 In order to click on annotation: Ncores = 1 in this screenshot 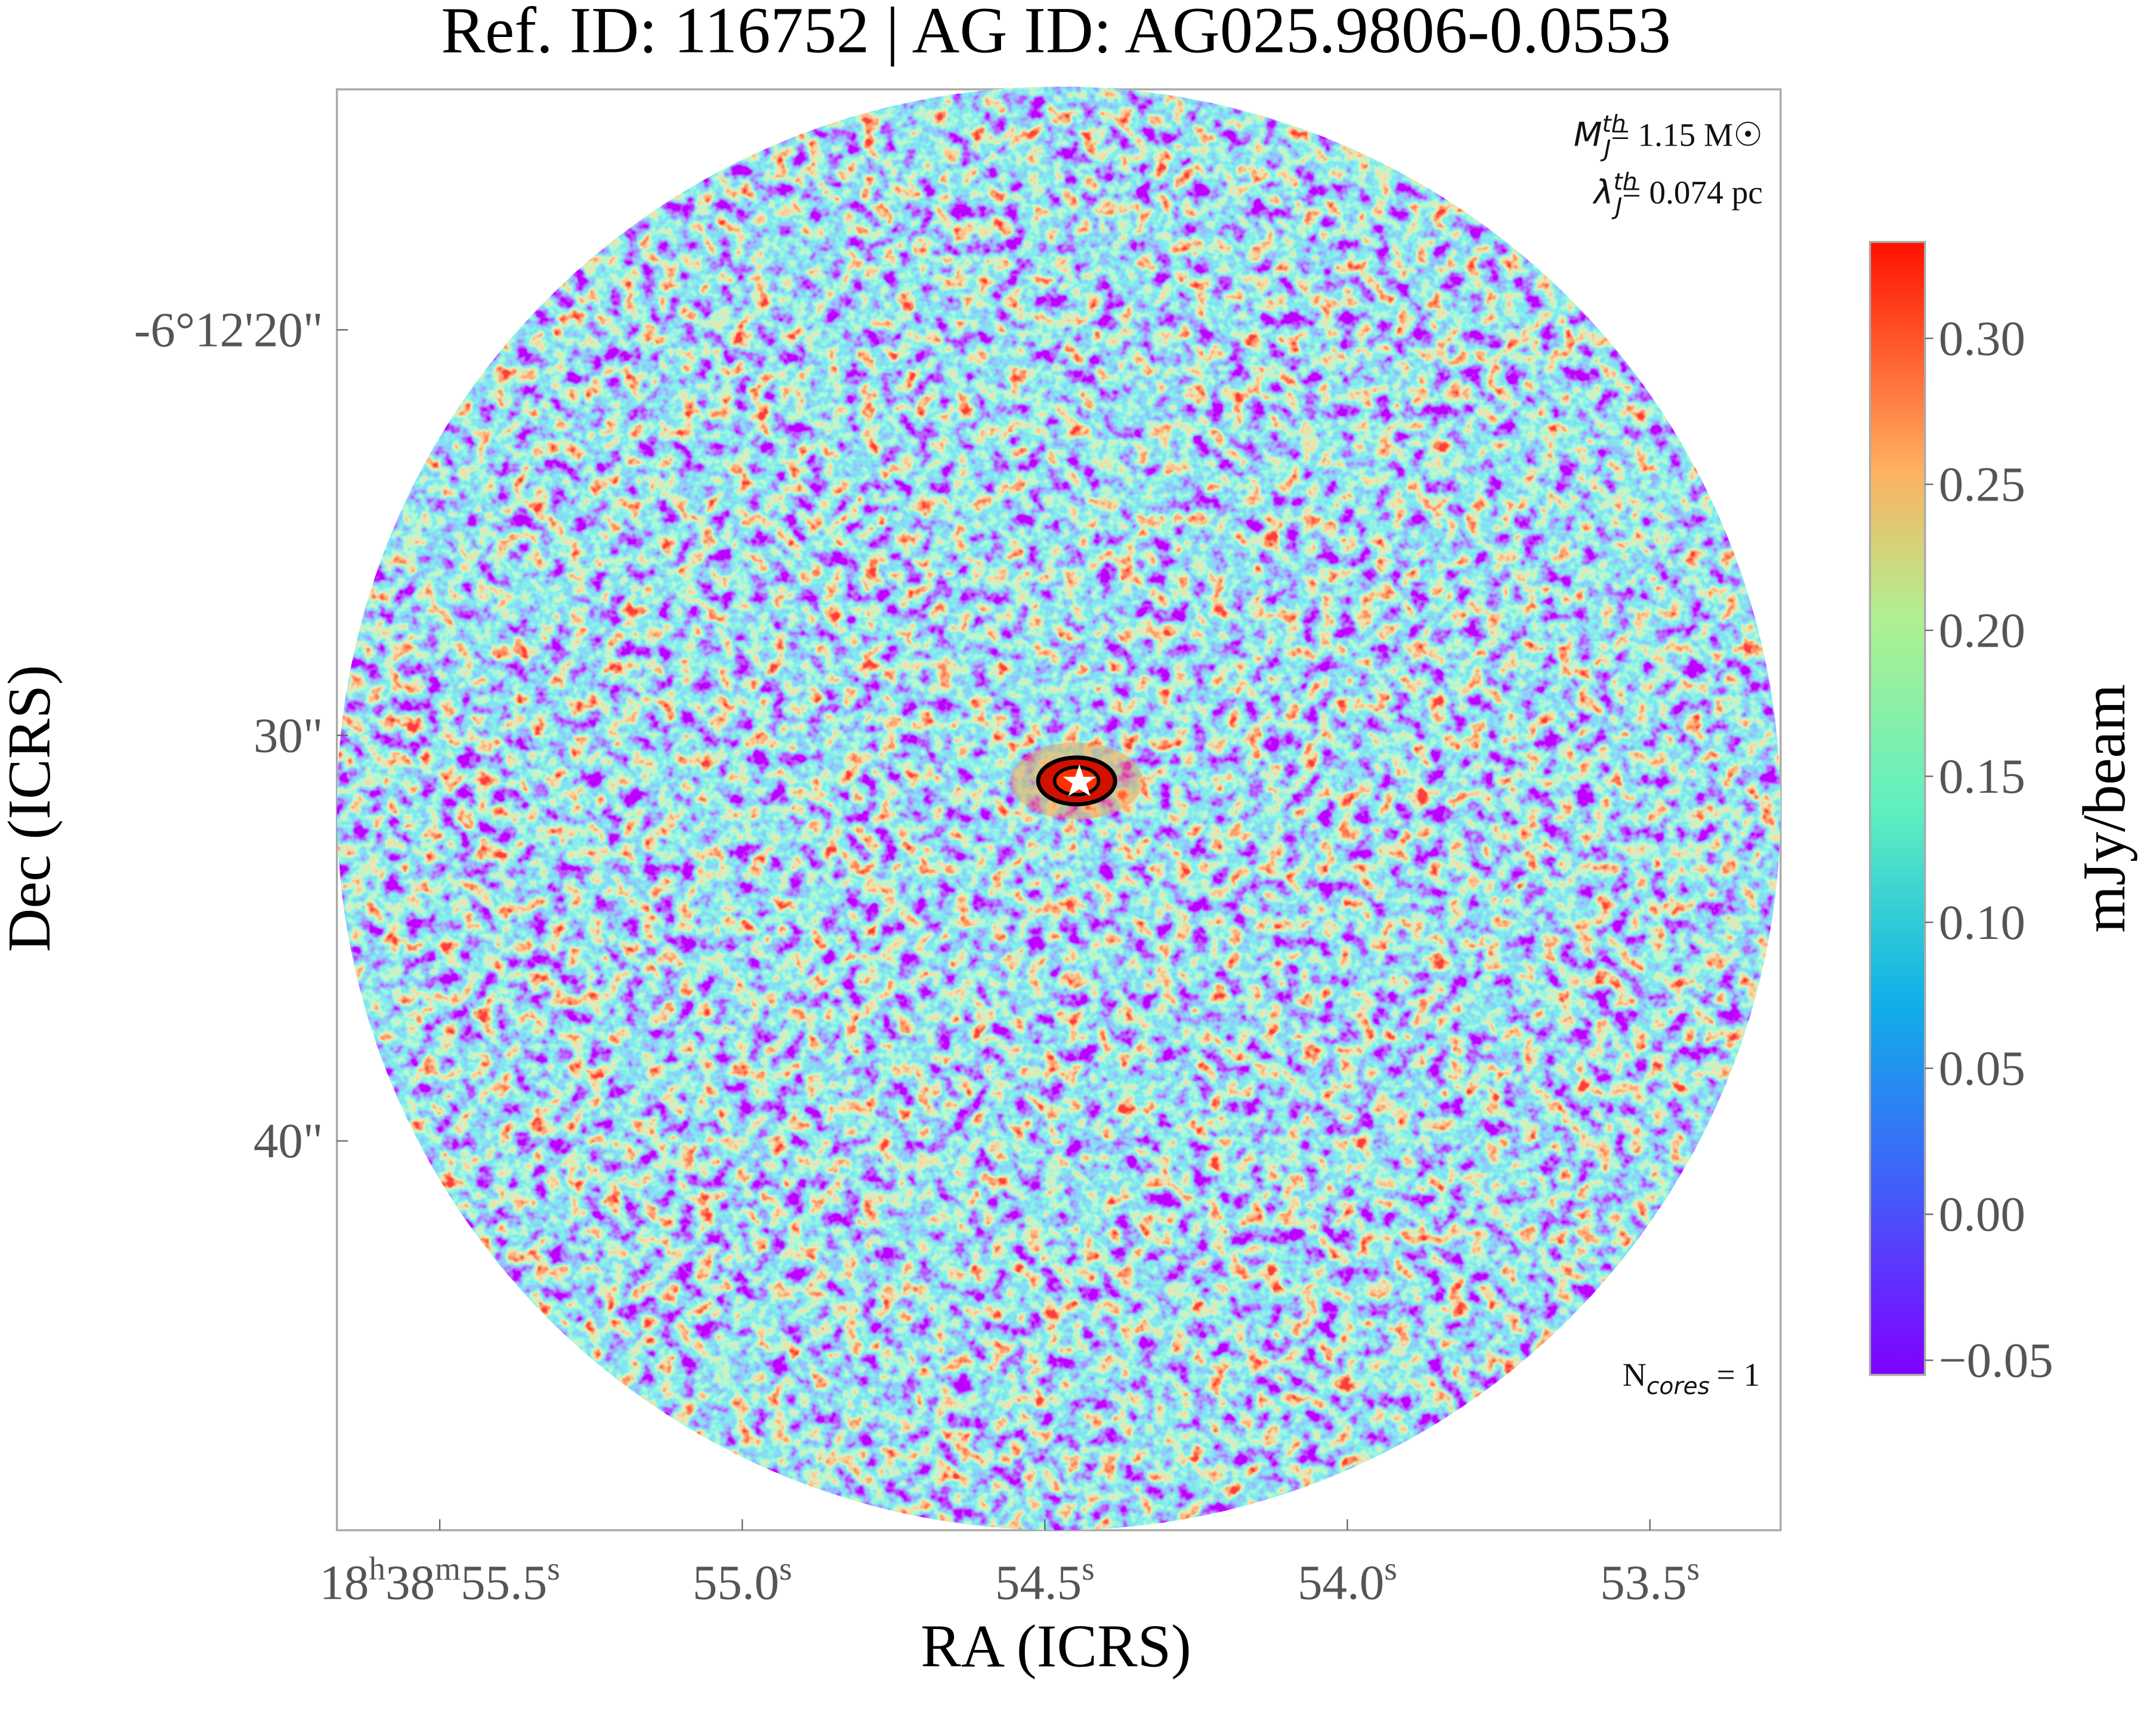, I will do `click(1692, 1378)`.